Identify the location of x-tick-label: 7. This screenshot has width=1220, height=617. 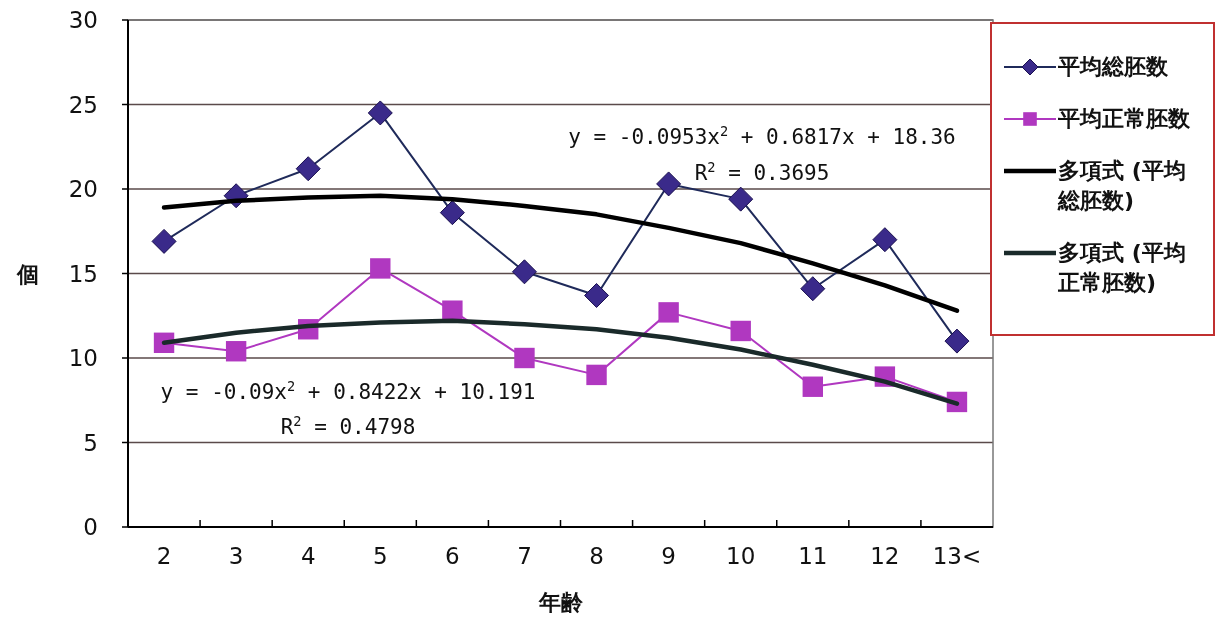
(524, 556).